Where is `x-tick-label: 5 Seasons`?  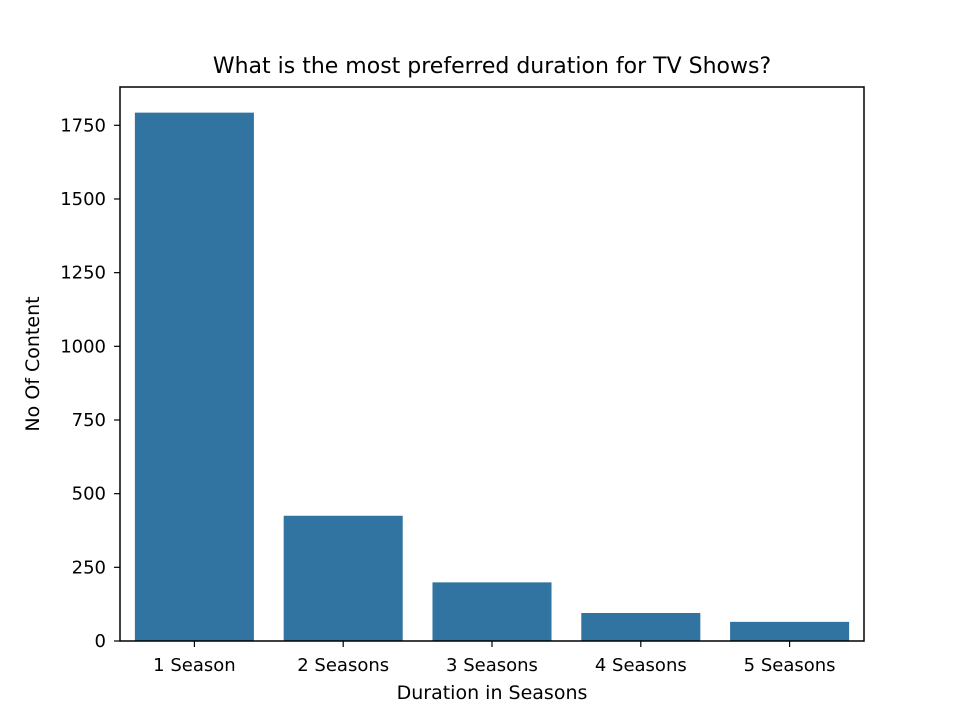 x-tick-label: 5 Seasons is located at coordinates (790, 665).